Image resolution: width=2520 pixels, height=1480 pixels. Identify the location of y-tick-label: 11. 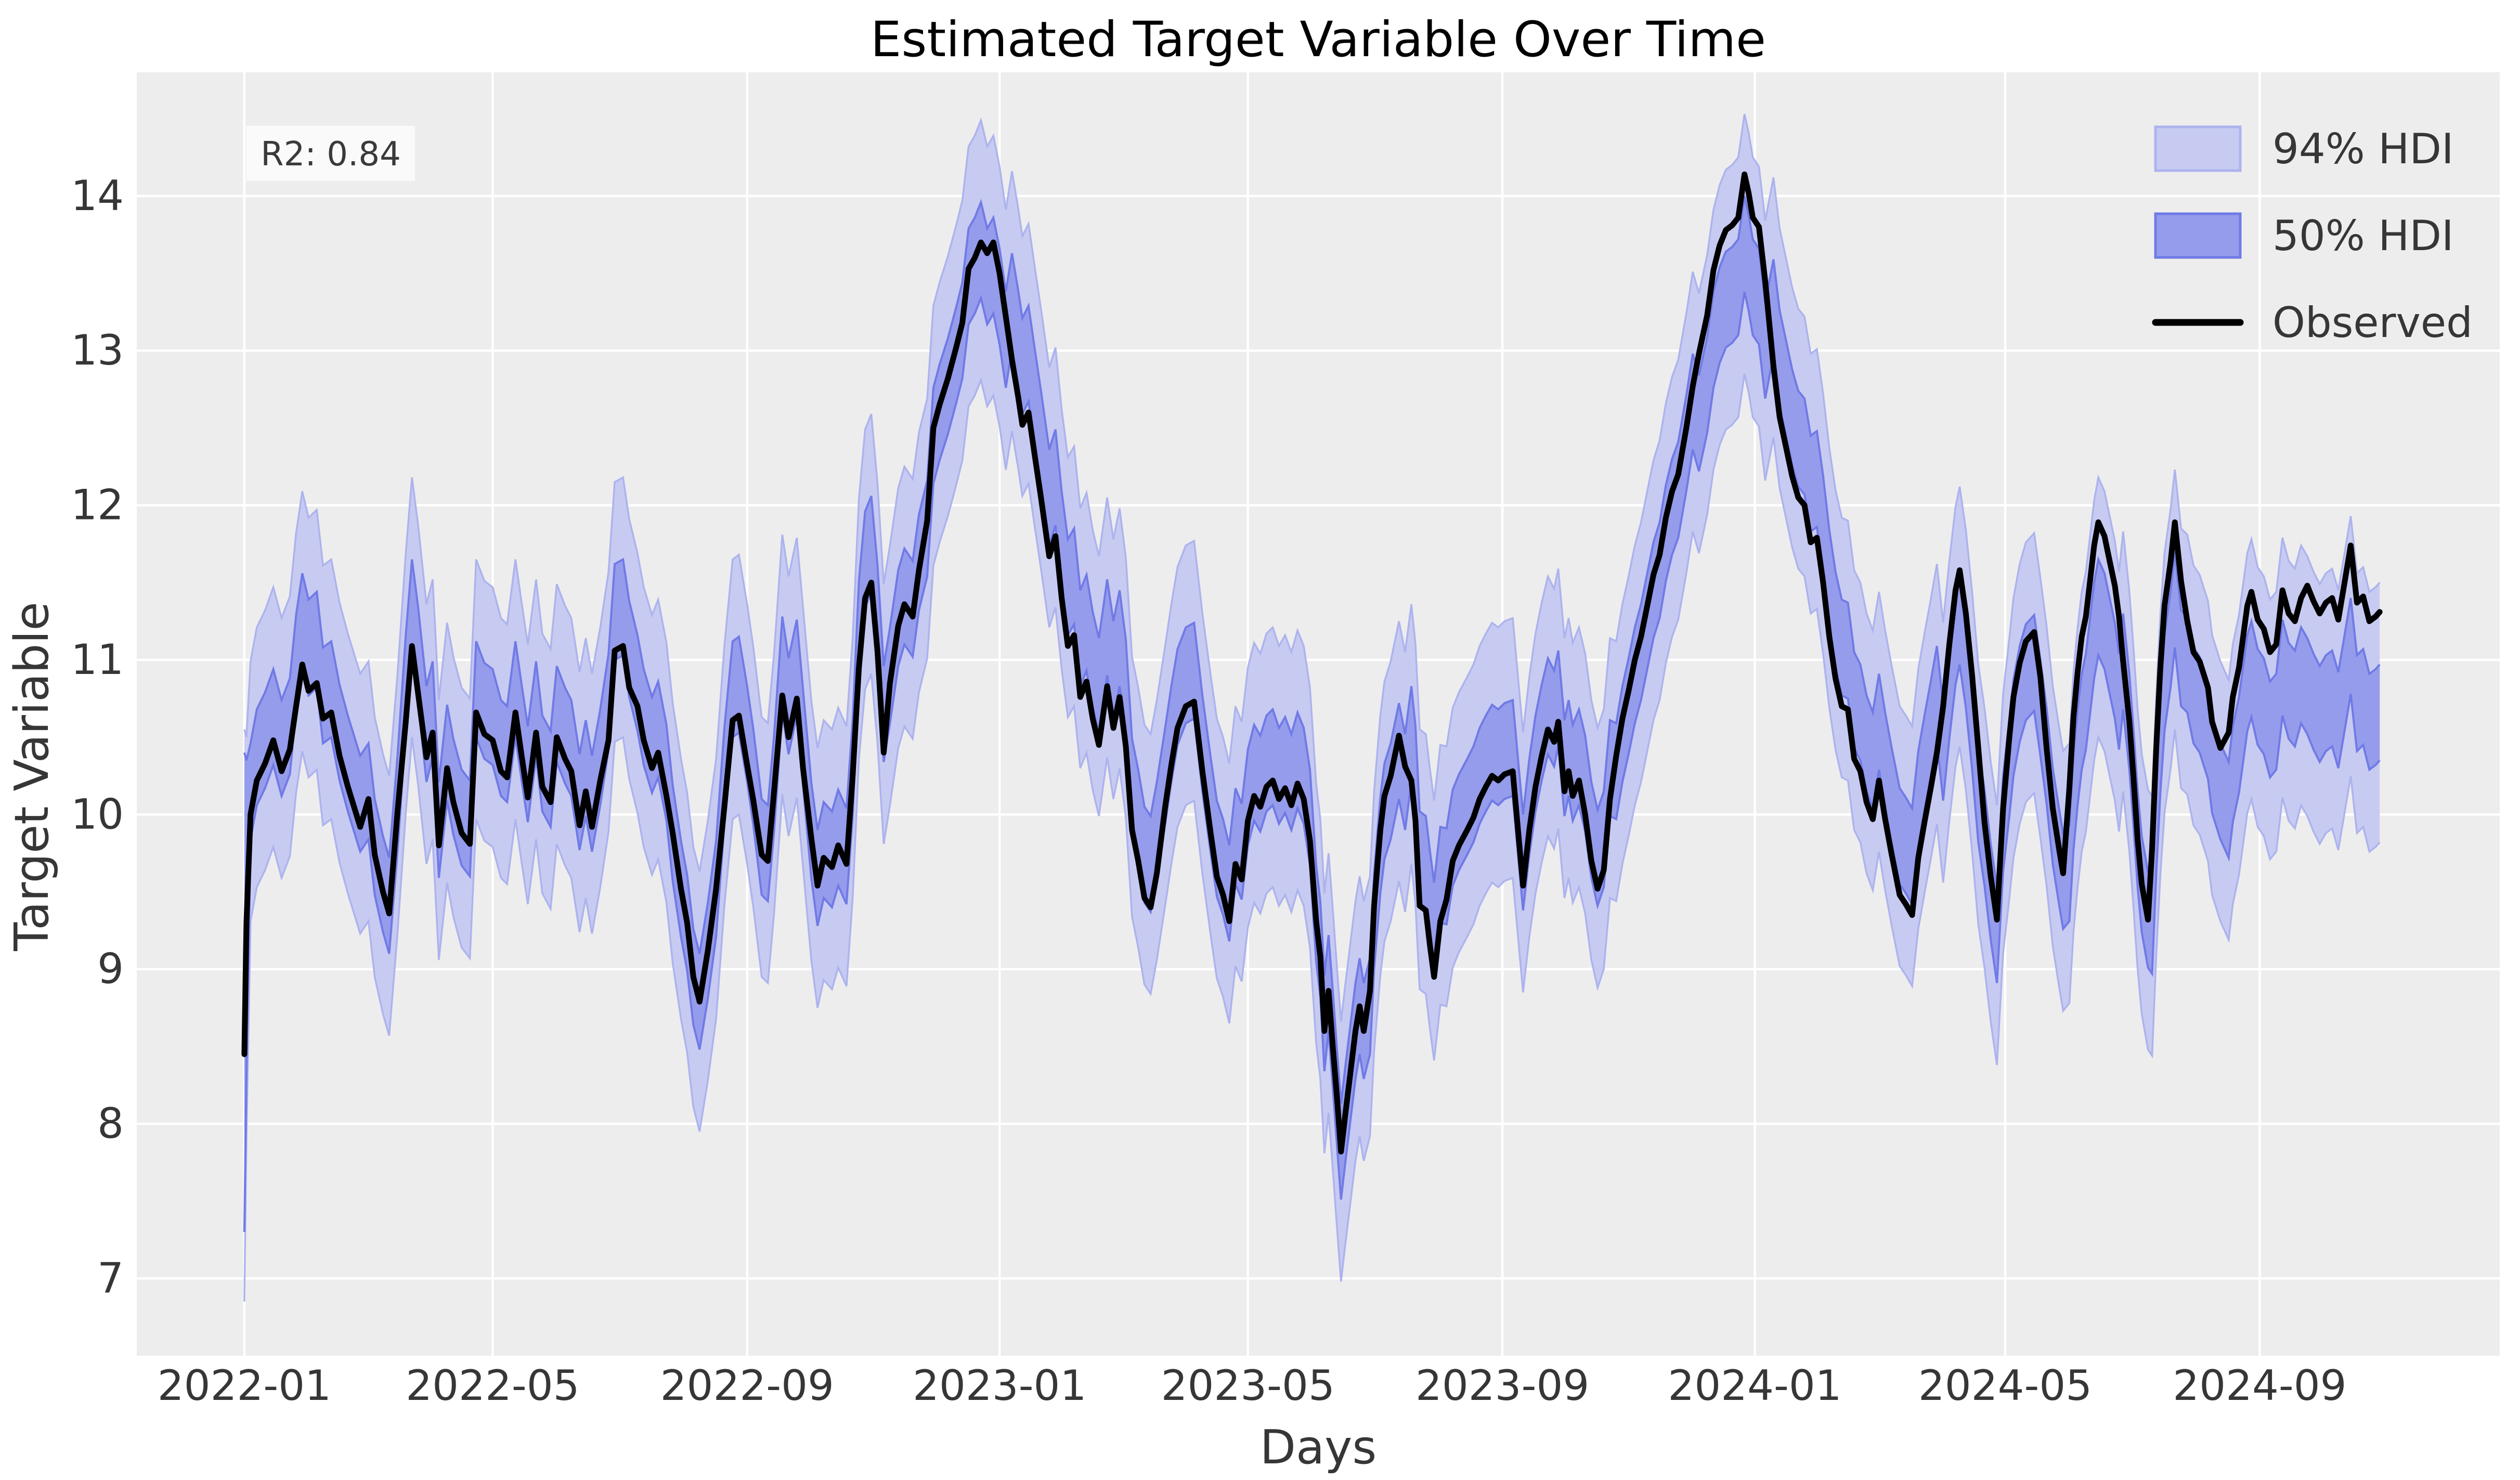
(97, 659).